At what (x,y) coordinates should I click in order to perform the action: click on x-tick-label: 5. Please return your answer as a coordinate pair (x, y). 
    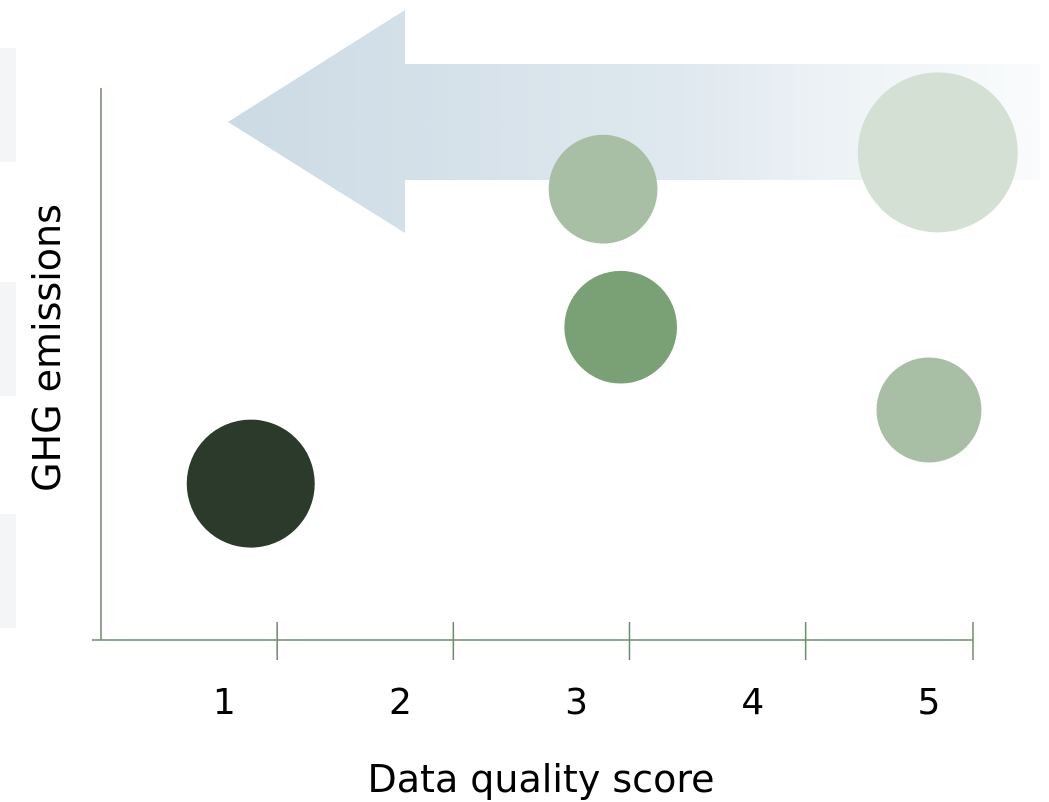
    Looking at the image, I should click on (929, 702).